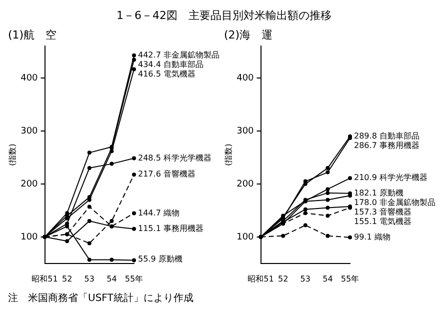  What do you see at coordinates (224, 15) in the screenshot?
I see `text: 1－6－42図 主要品目別対米輸出額の推移` at bounding box center [224, 15].